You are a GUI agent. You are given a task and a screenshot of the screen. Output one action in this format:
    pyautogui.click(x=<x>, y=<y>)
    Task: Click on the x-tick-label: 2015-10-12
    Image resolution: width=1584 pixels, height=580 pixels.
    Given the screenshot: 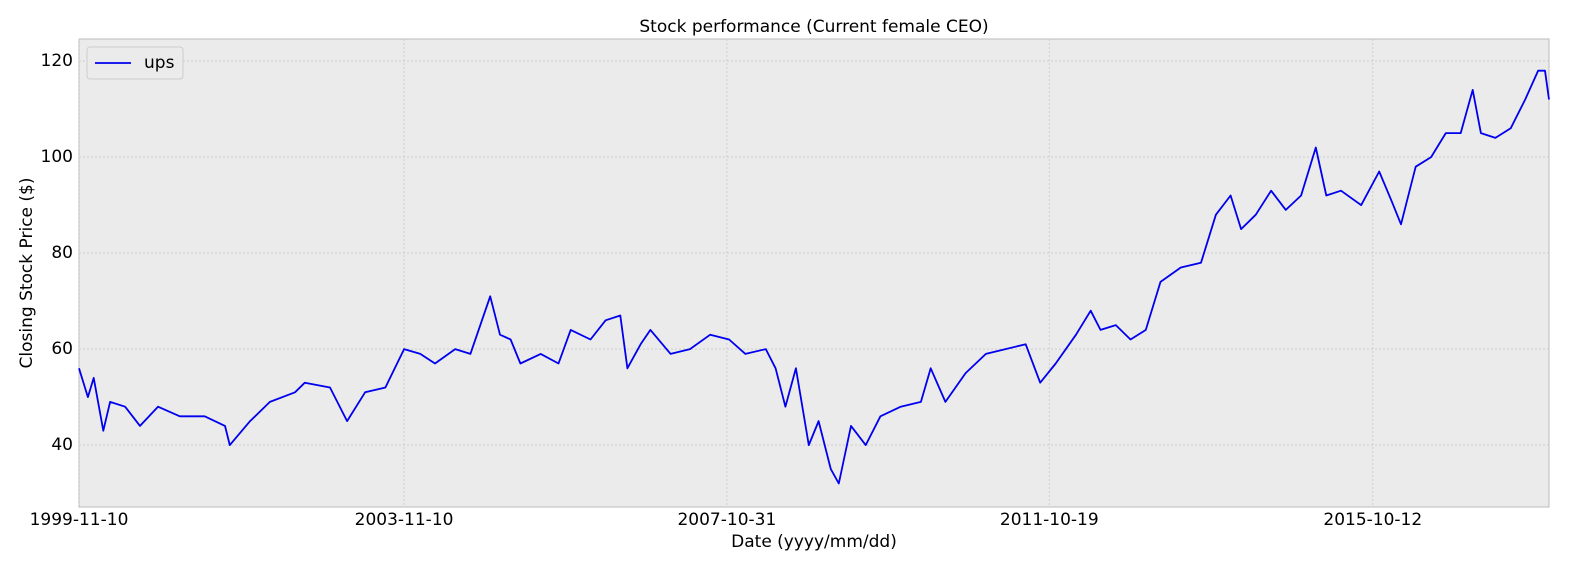 What is the action you would take?
    pyautogui.click(x=1372, y=520)
    